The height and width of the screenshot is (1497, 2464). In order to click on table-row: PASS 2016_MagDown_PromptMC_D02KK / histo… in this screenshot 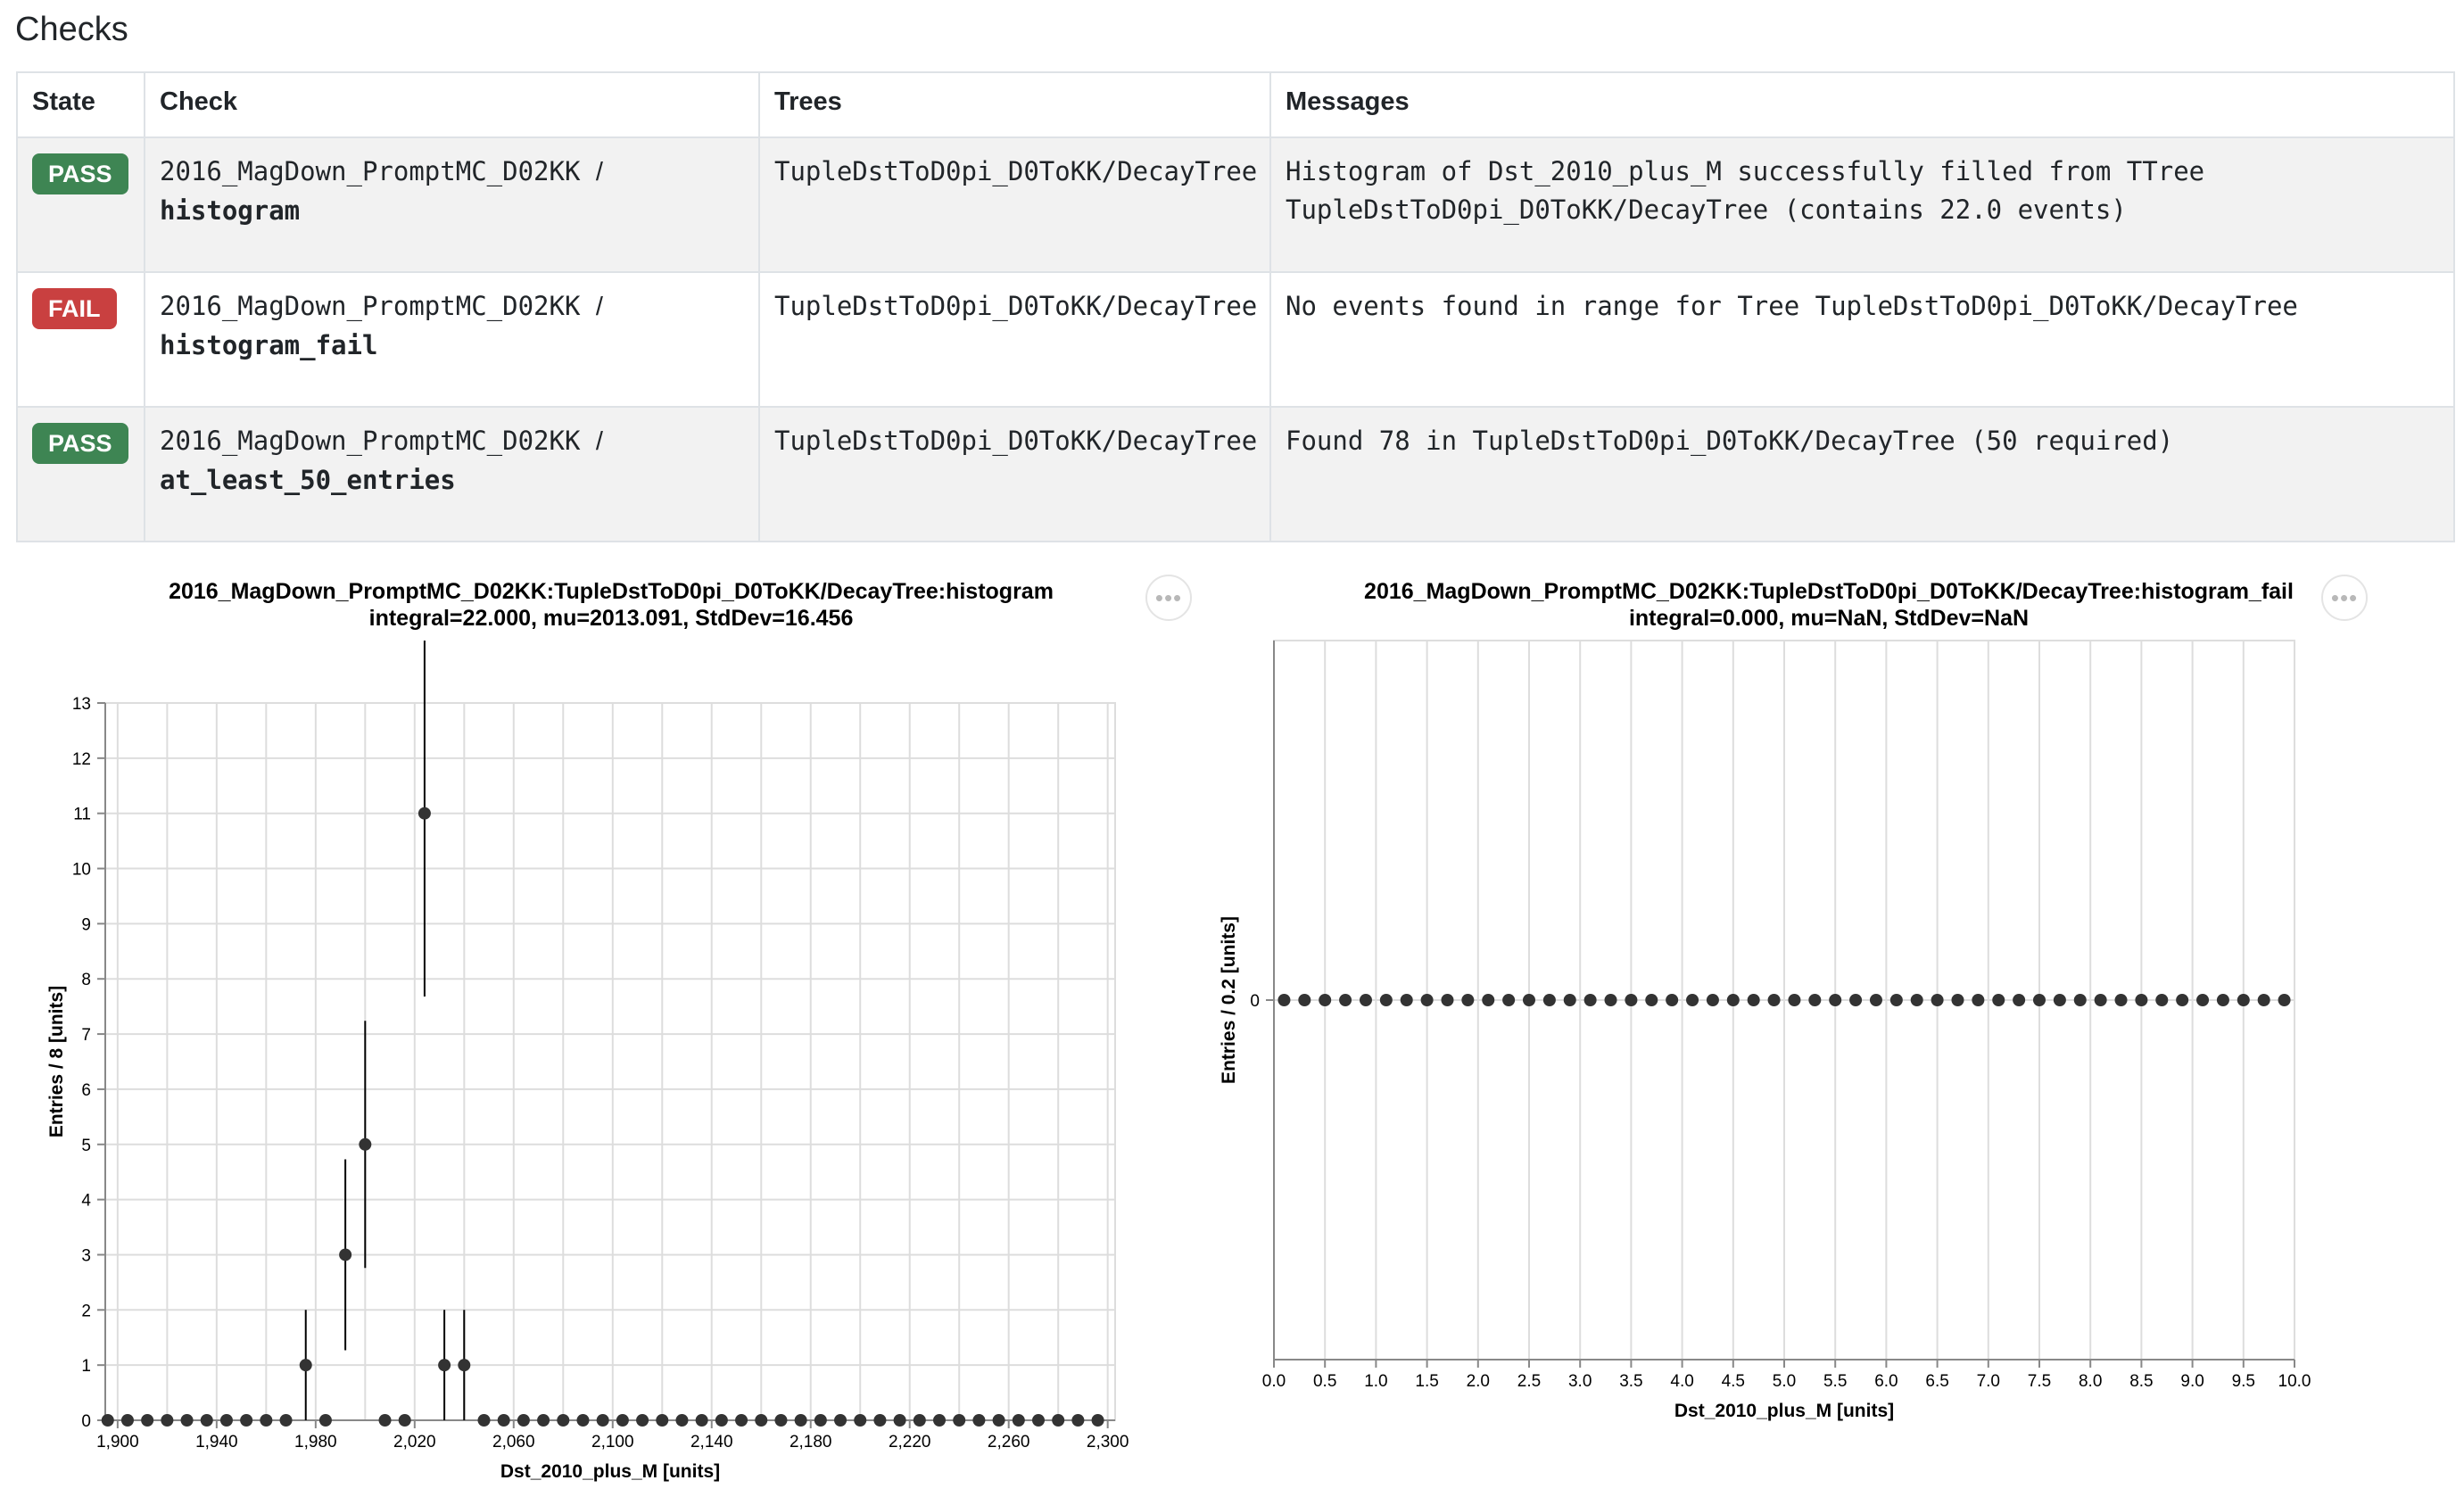, I will do `click(1235, 204)`.